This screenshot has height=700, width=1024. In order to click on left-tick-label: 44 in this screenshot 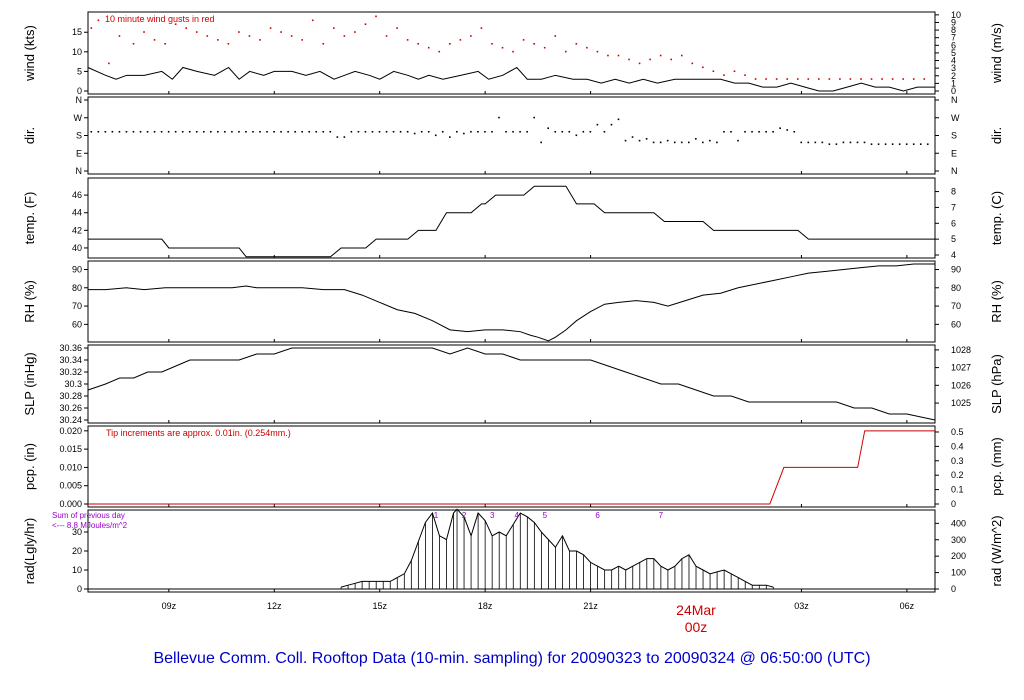, I will do `click(77, 213)`.